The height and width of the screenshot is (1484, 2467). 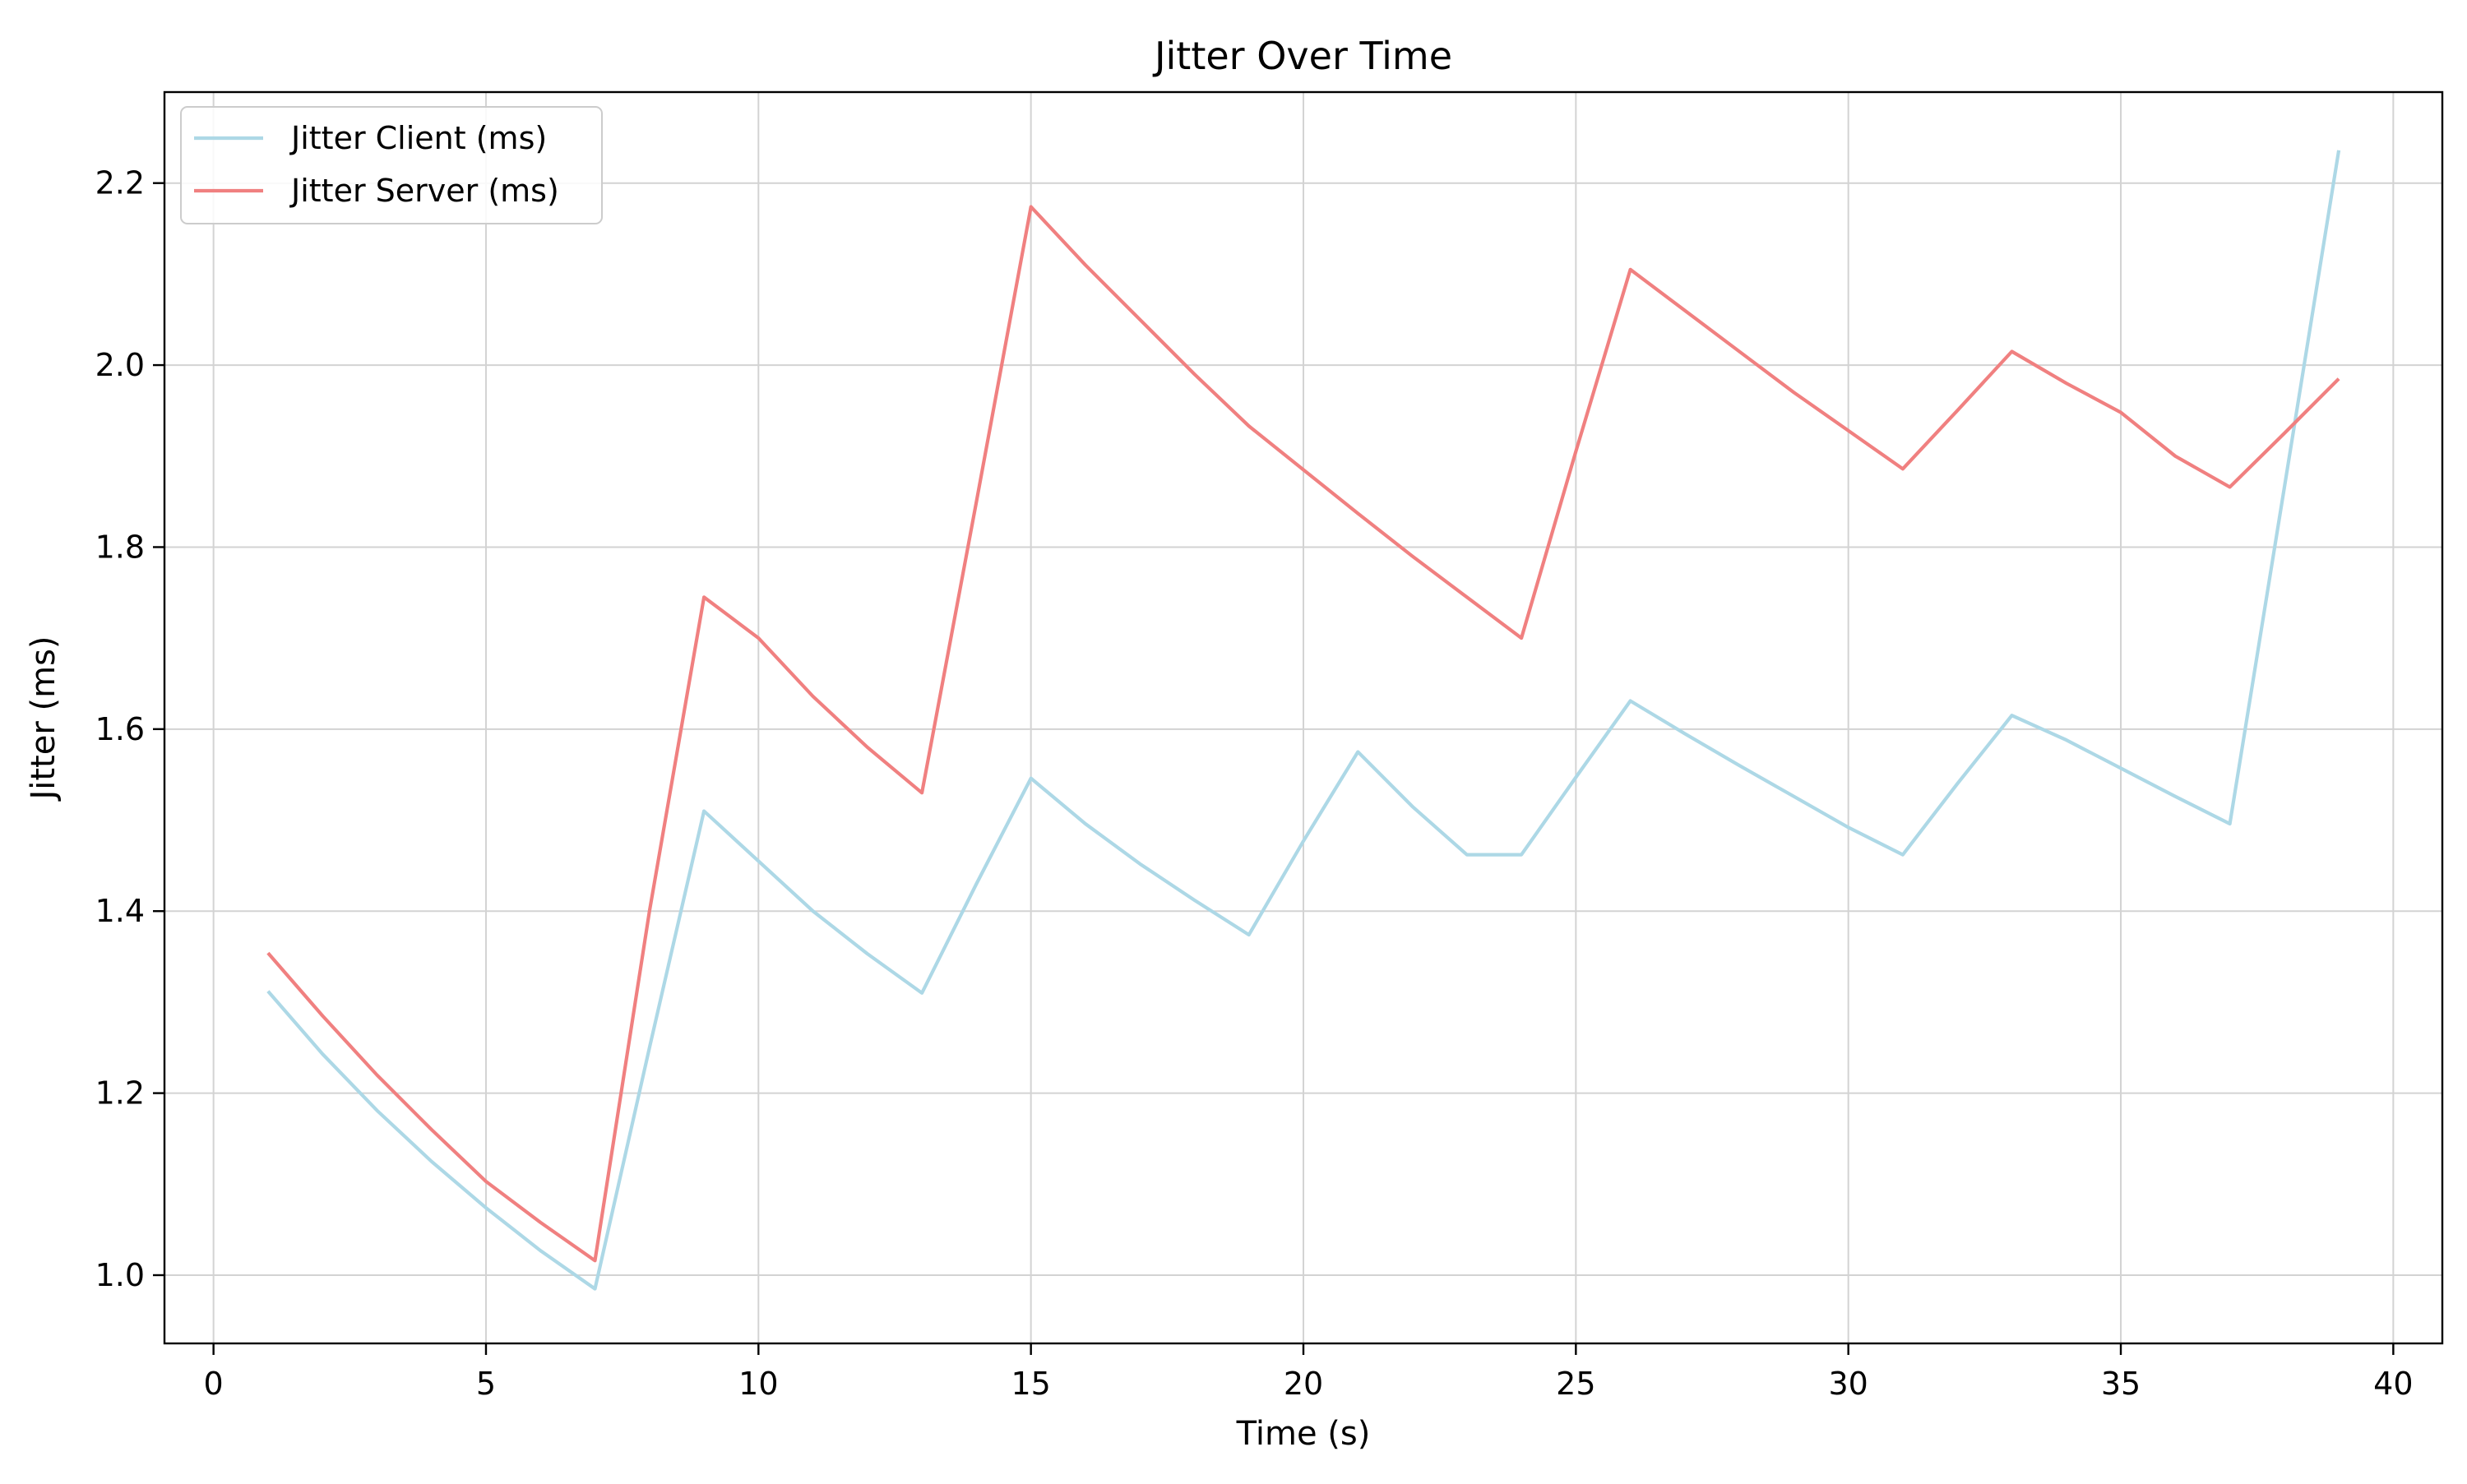 What do you see at coordinates (1848, 1384) in the screenshot?
I see `x-tick-label: 30` at bounding box center [1848, 1384].